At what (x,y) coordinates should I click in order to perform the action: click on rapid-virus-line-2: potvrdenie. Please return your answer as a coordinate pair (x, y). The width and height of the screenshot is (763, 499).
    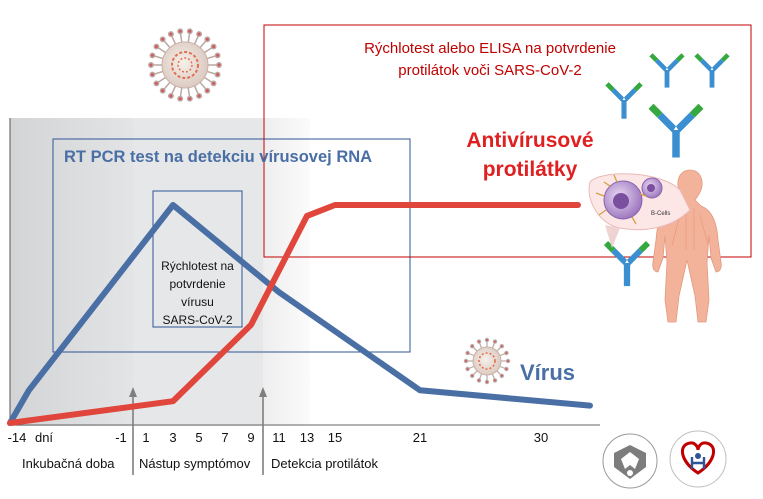
    Looking at the image, I should click on (197, 284).